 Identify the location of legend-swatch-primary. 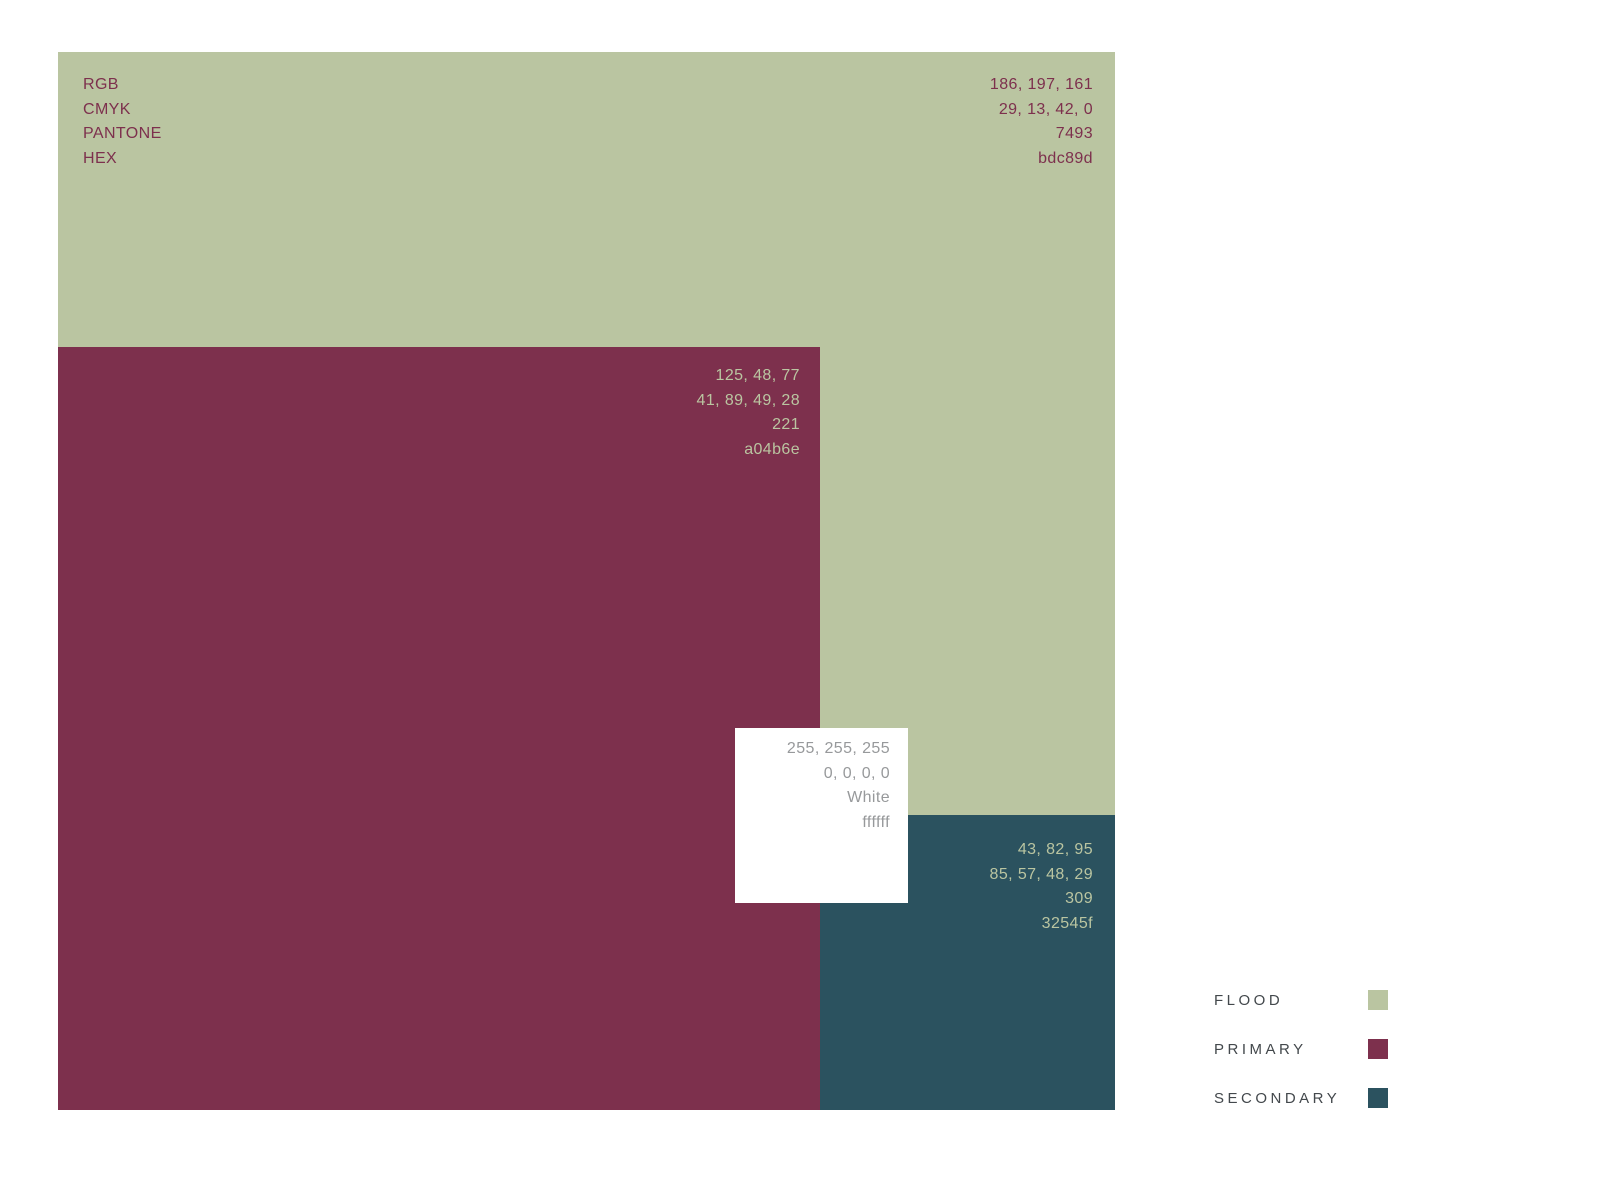
(1378, 1049).